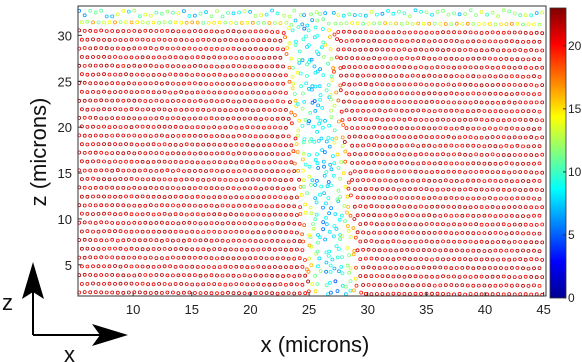 The height and width of the screenshot is (362, 582). What do you see at coordinates (7, 302) in the screenshot?
I see `indicator-z-label: z` at bounding box center [7, 302].